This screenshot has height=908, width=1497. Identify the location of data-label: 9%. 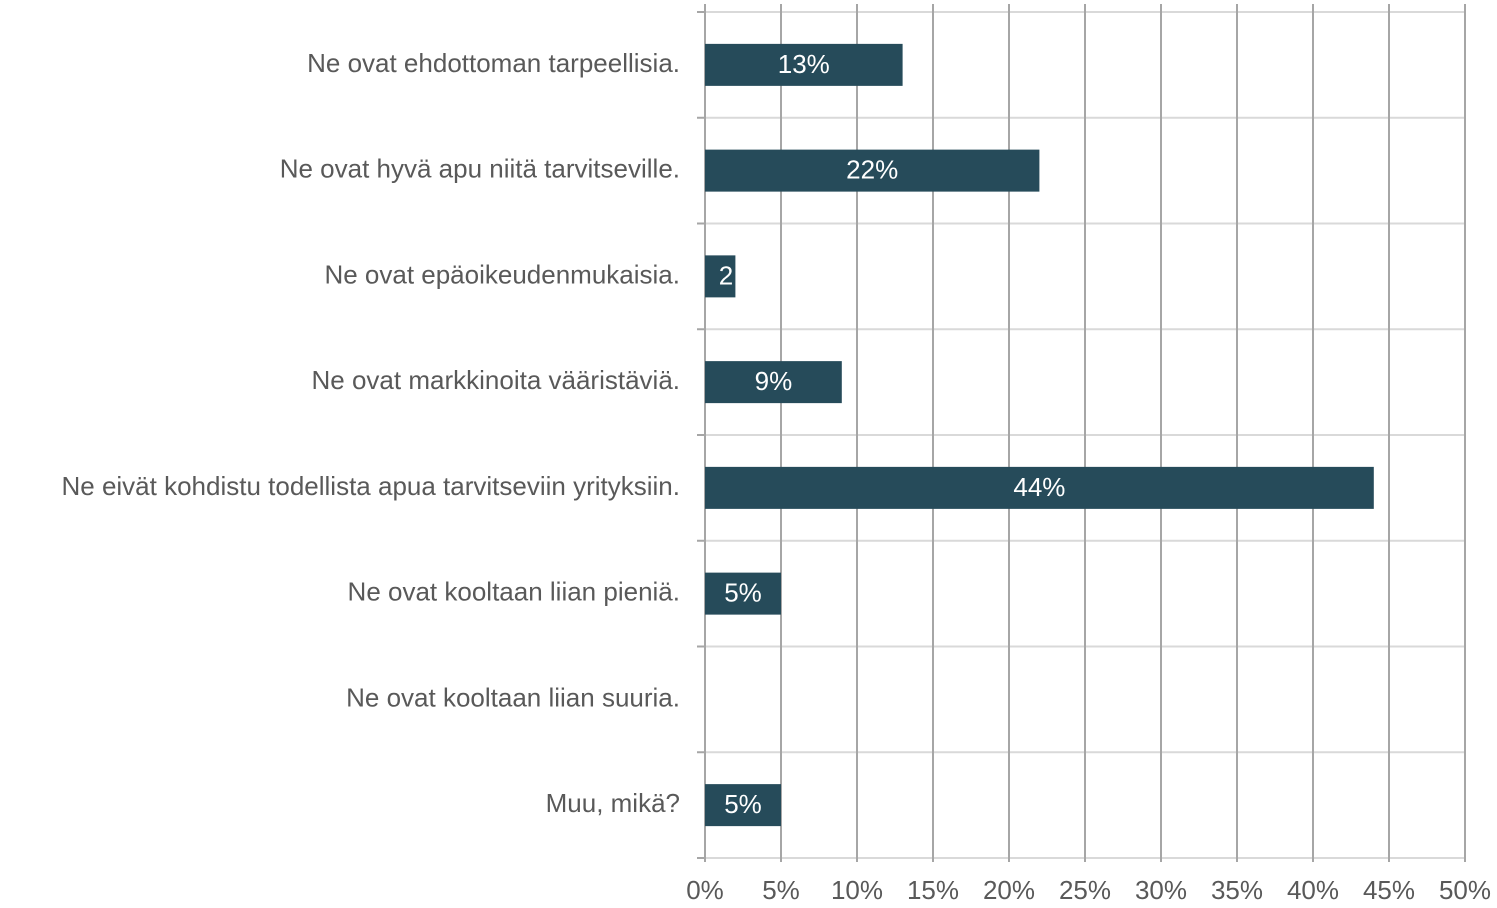
(774, 381).